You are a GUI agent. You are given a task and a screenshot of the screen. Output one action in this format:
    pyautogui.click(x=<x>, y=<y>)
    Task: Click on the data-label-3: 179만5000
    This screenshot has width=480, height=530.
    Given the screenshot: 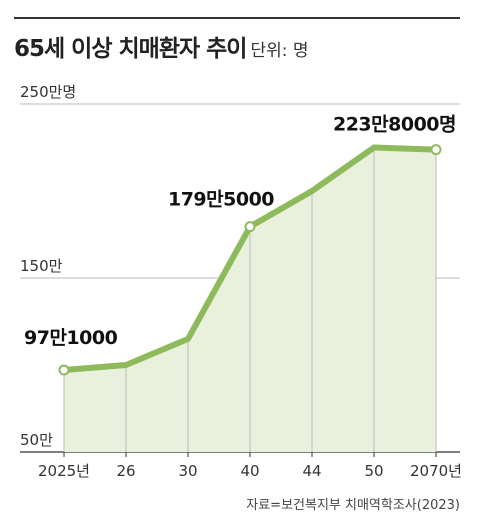 What is the action you would take?
    pyautogui.click(x=221, y=200)
    